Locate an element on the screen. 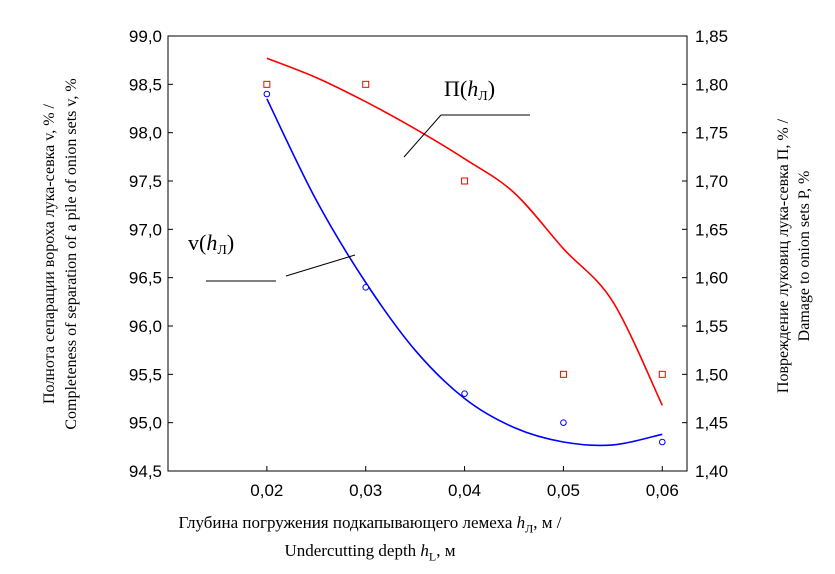 The width and height of the screenshot is (835, 574). y-right-tick-label: 1,70 is located at coordinates (711, 181).